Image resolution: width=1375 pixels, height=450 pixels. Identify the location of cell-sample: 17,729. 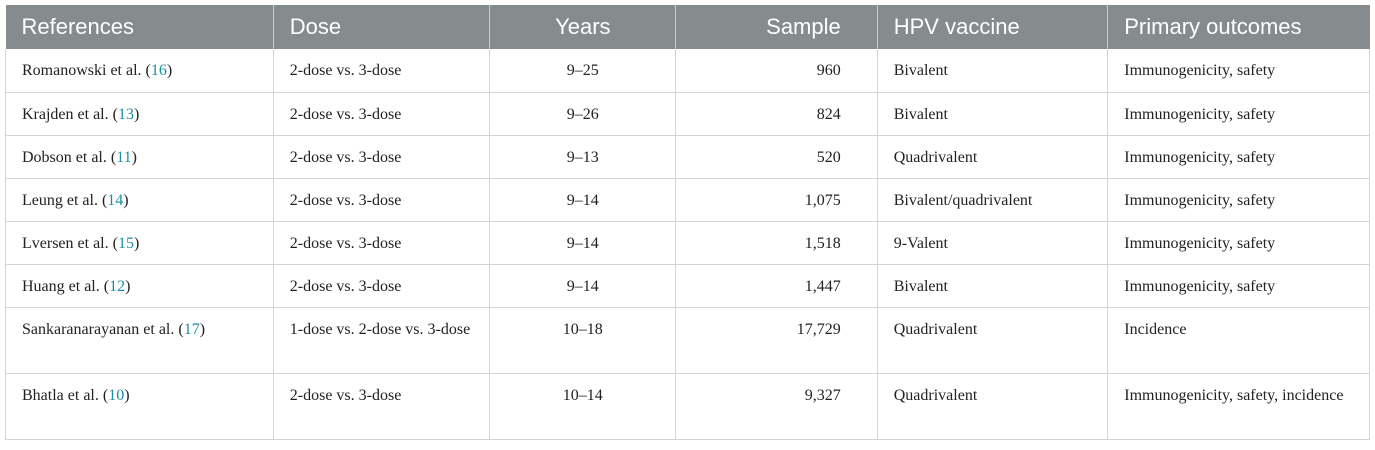
(776, 340).